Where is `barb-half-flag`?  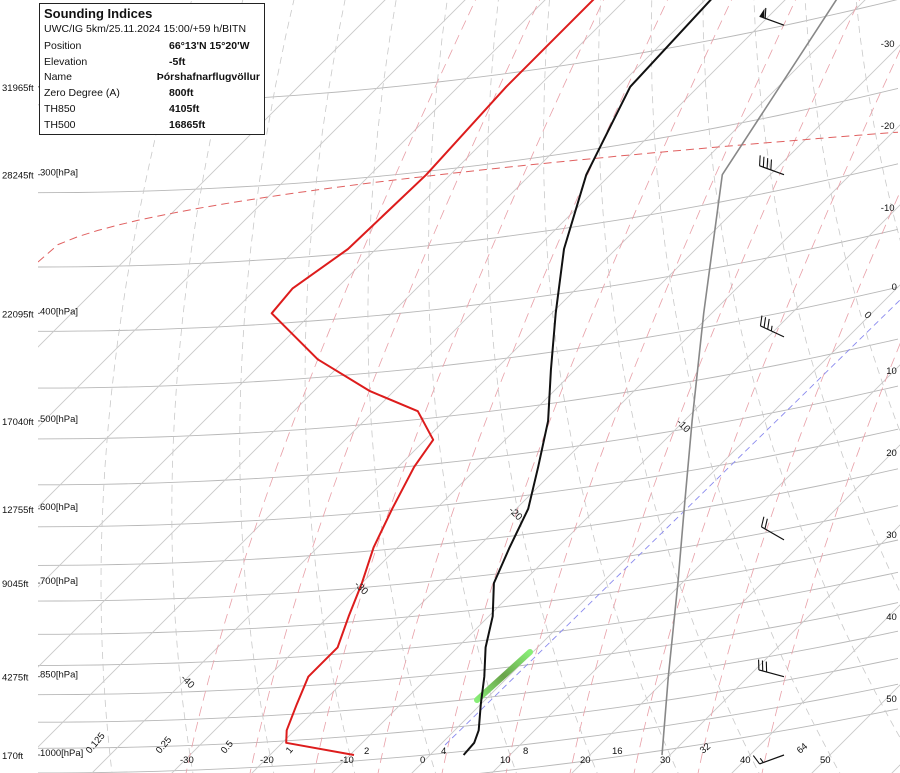 barb-half-flag is located at coordinates (771, 328).